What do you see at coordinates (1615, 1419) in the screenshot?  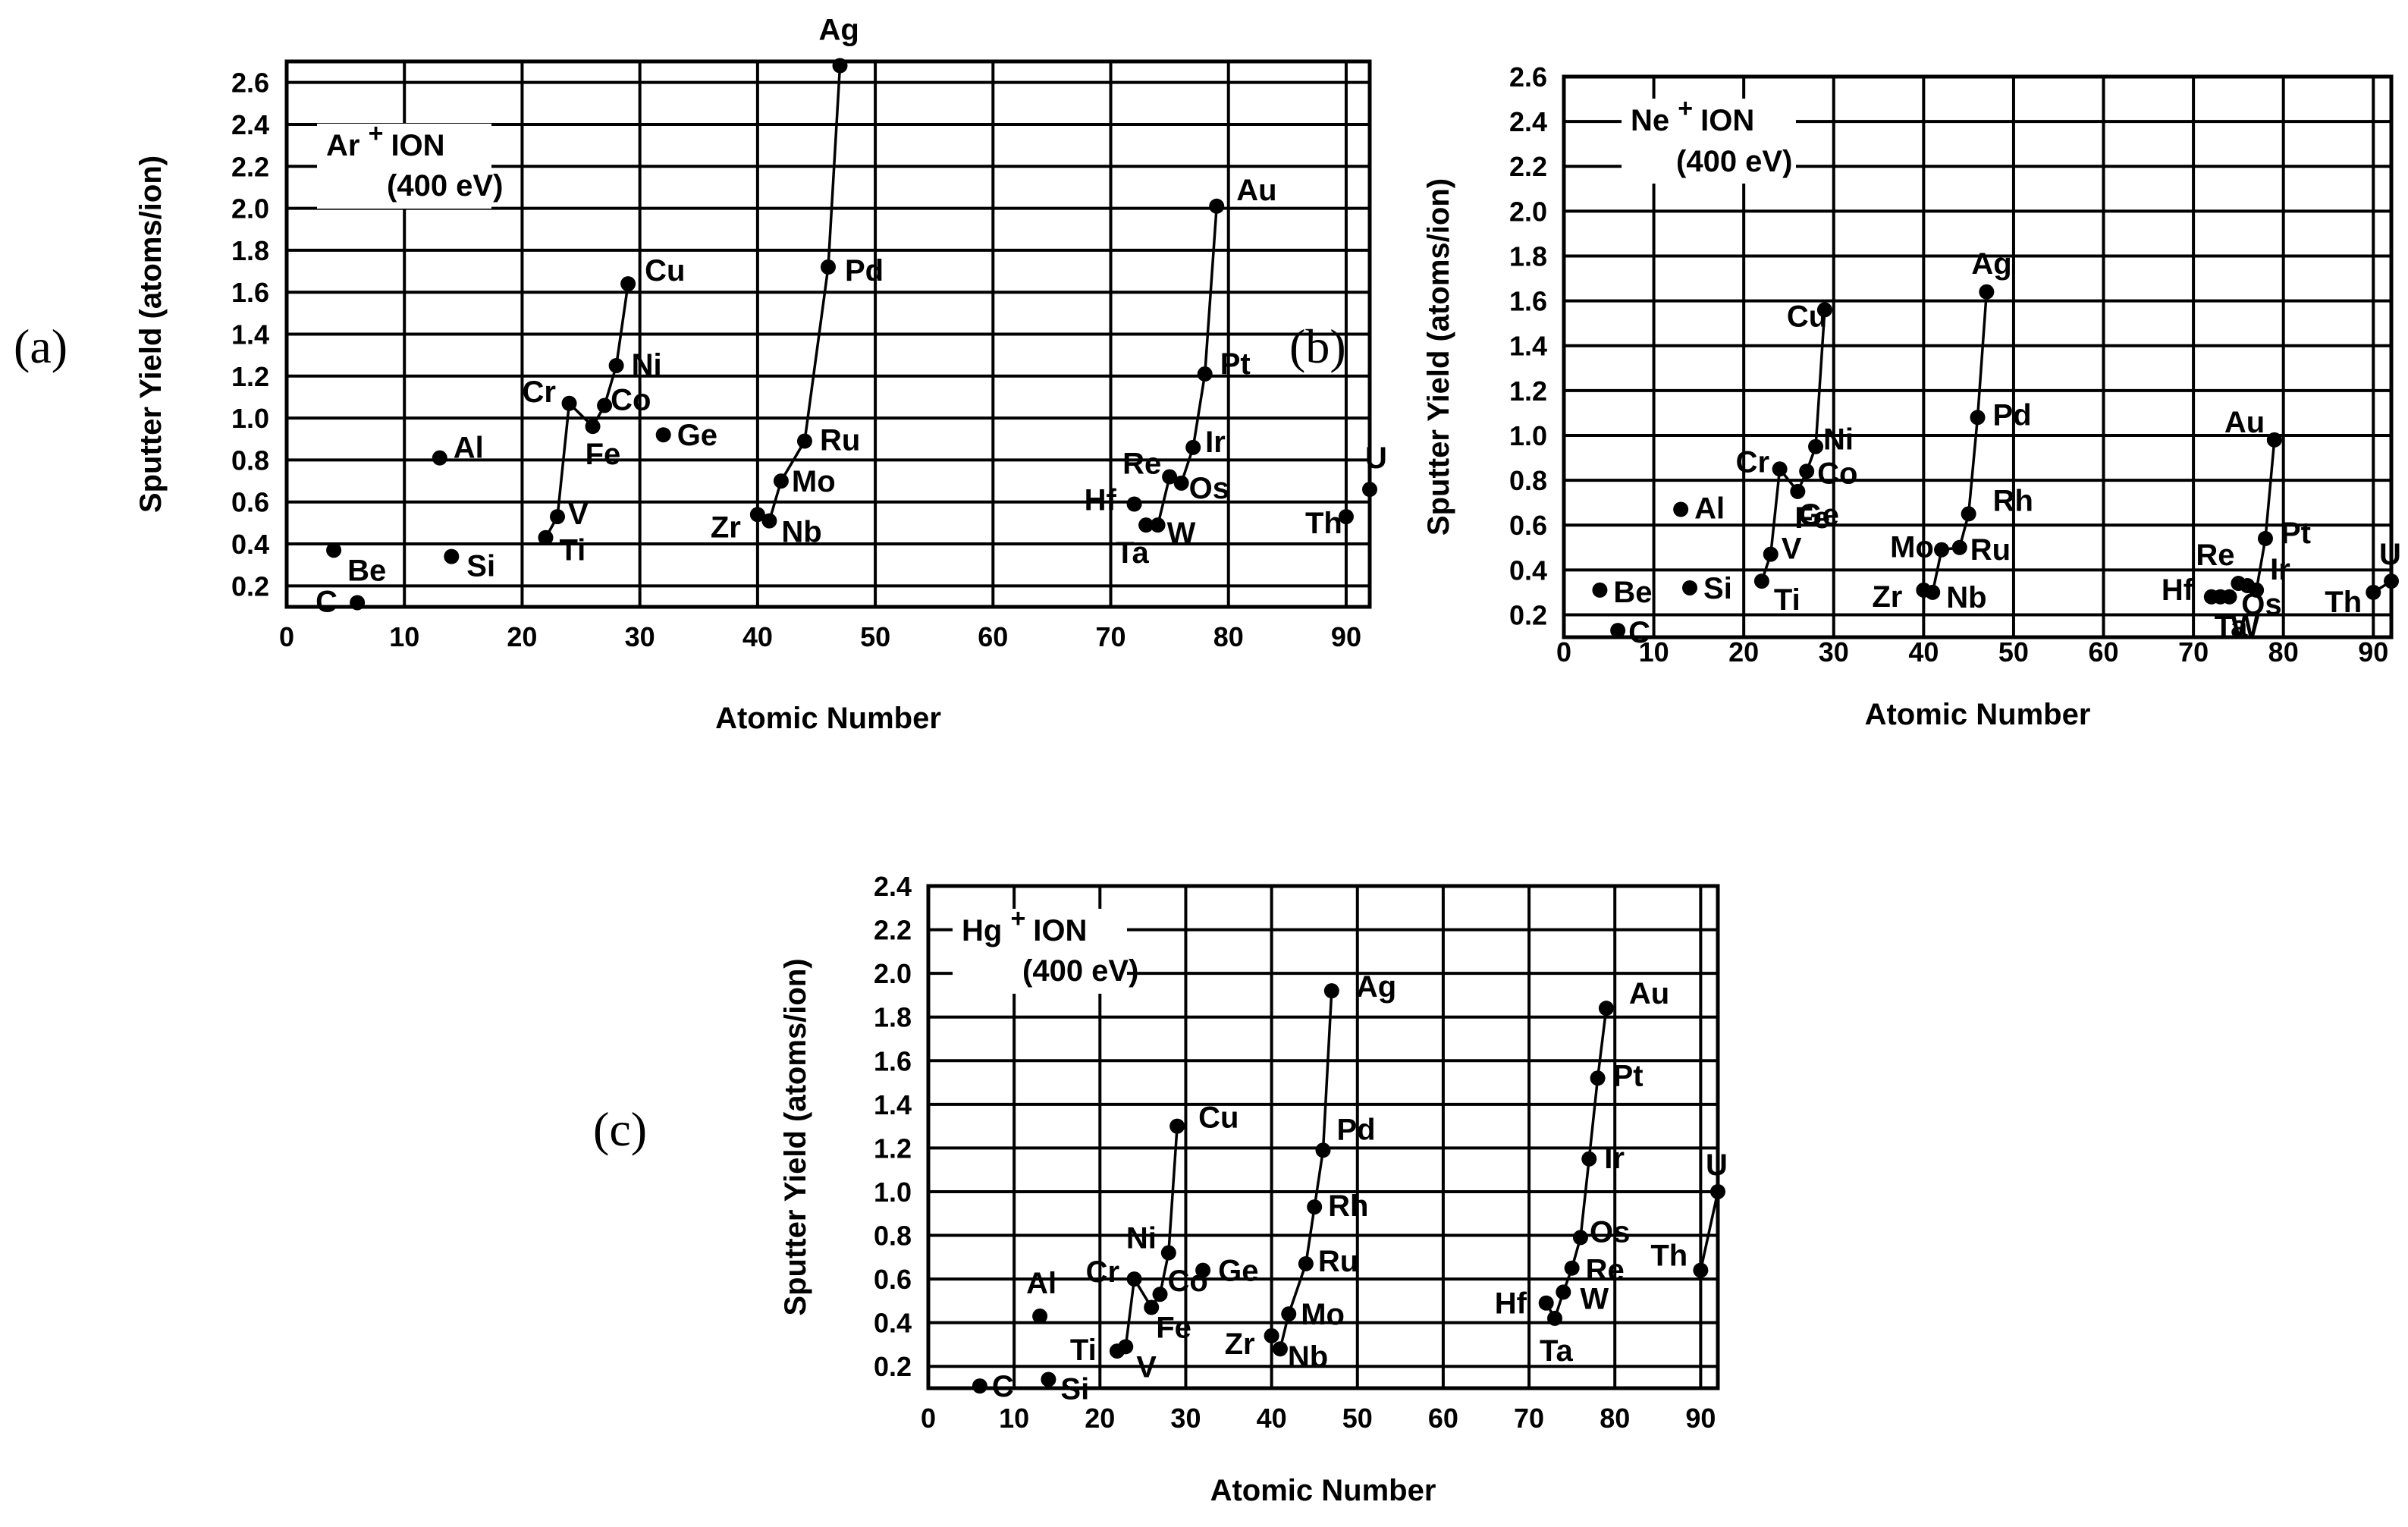 I see `x-tick-label: 80` at bounding box center [1615, 1419].